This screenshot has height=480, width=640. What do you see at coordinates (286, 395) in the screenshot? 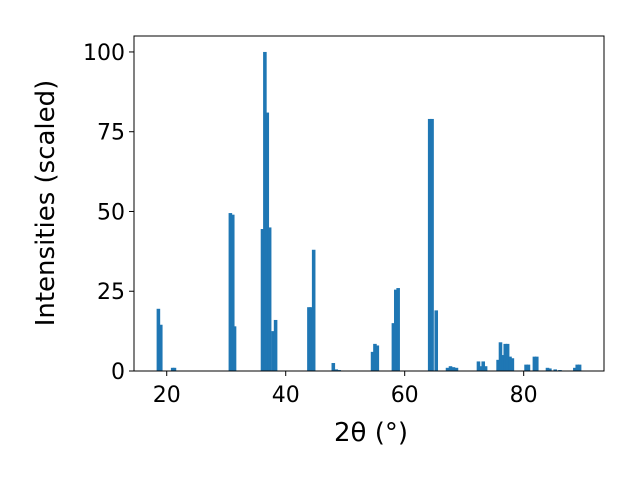
I see `x-tick-label: 40` at bounding box center [286, 395].